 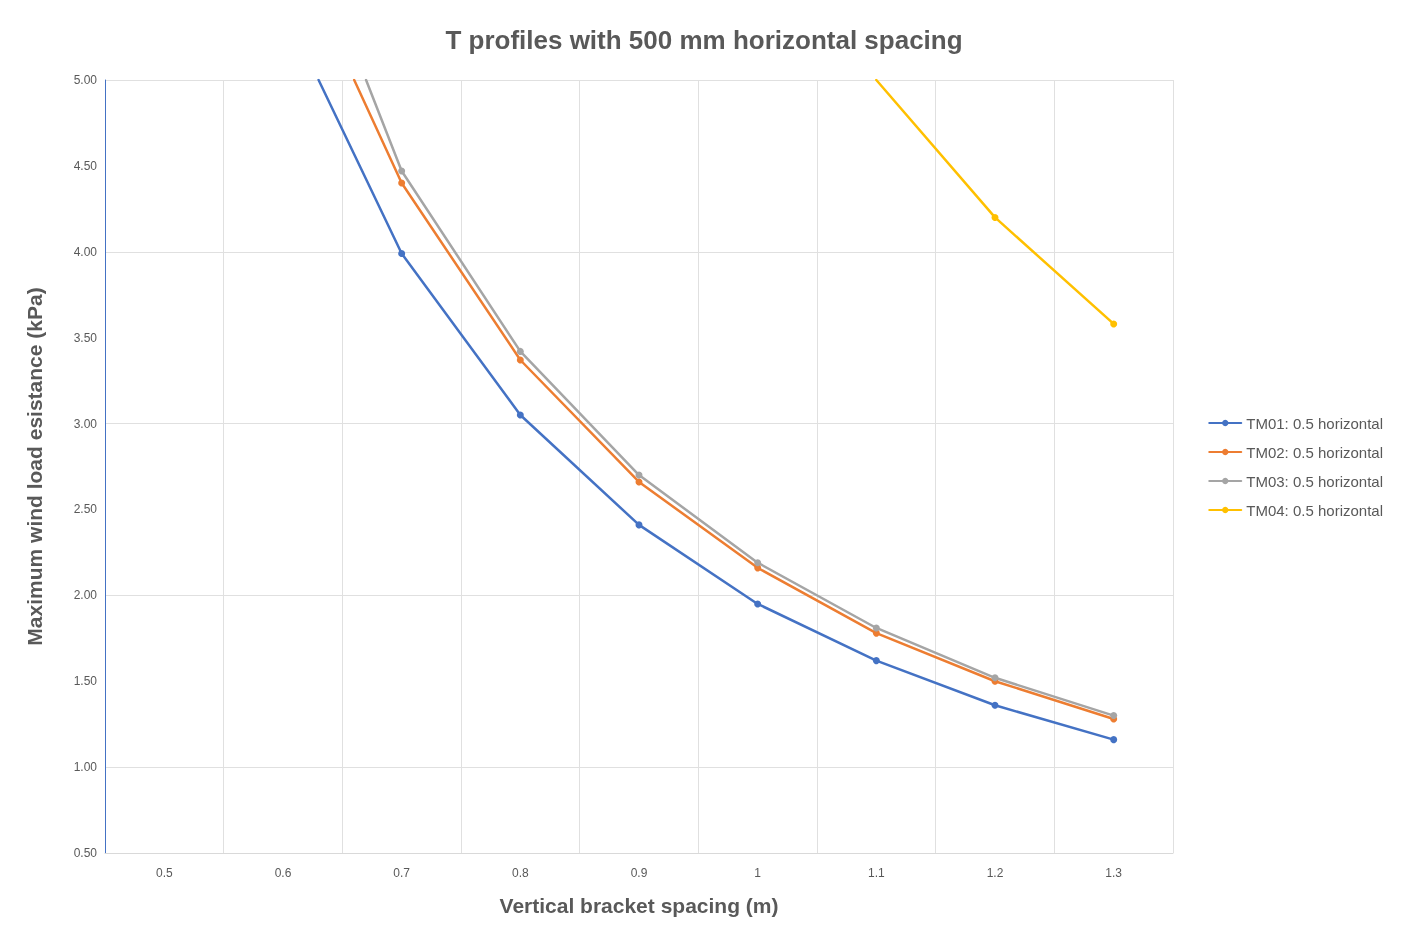 I want to click on y-tick-label: 3.50, so click(x=85, y=337).